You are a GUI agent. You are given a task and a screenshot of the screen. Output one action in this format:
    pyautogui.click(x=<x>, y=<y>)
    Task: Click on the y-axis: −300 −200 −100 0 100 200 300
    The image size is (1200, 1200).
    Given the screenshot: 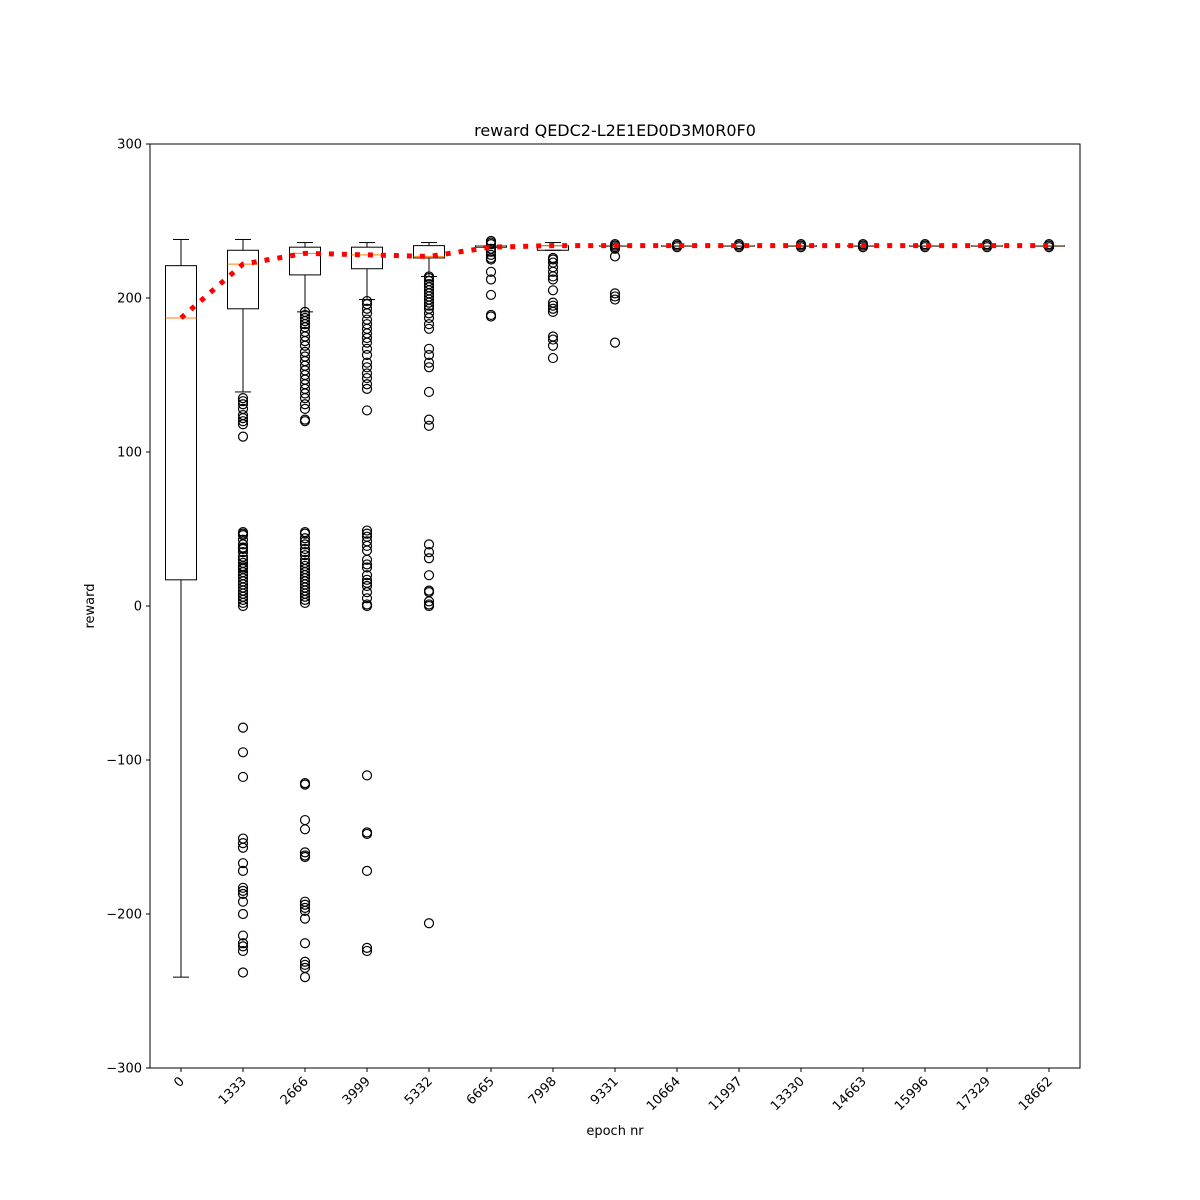 What is the action you would take?
    pyautogui.click(x=128, y=607)
    